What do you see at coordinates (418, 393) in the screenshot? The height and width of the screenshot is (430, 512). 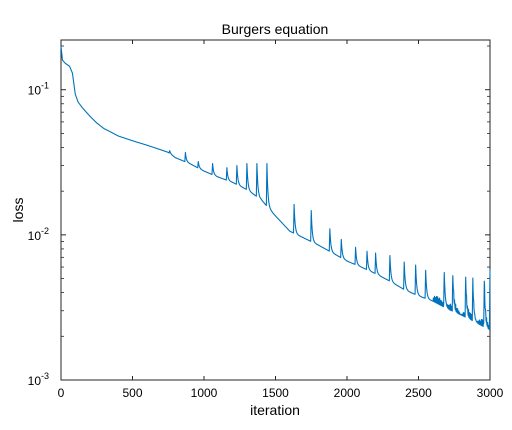 I see `x-tick-label: 2500` at bounding box center [418, 393].